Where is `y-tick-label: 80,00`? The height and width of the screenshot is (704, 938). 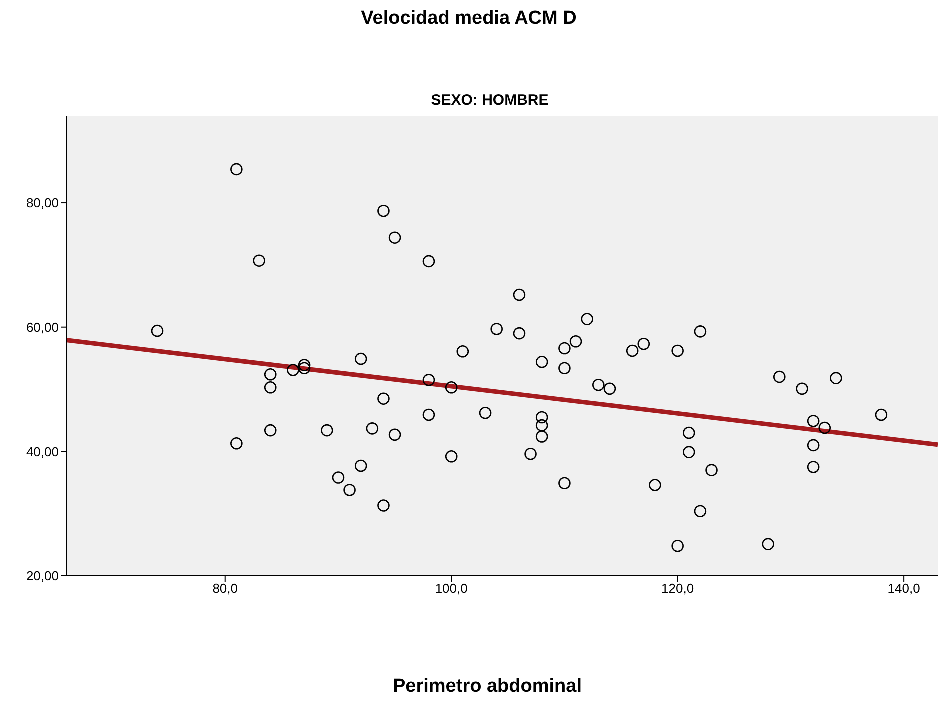 y-tick-label: 80,00 is located at coordinates (42, 203).